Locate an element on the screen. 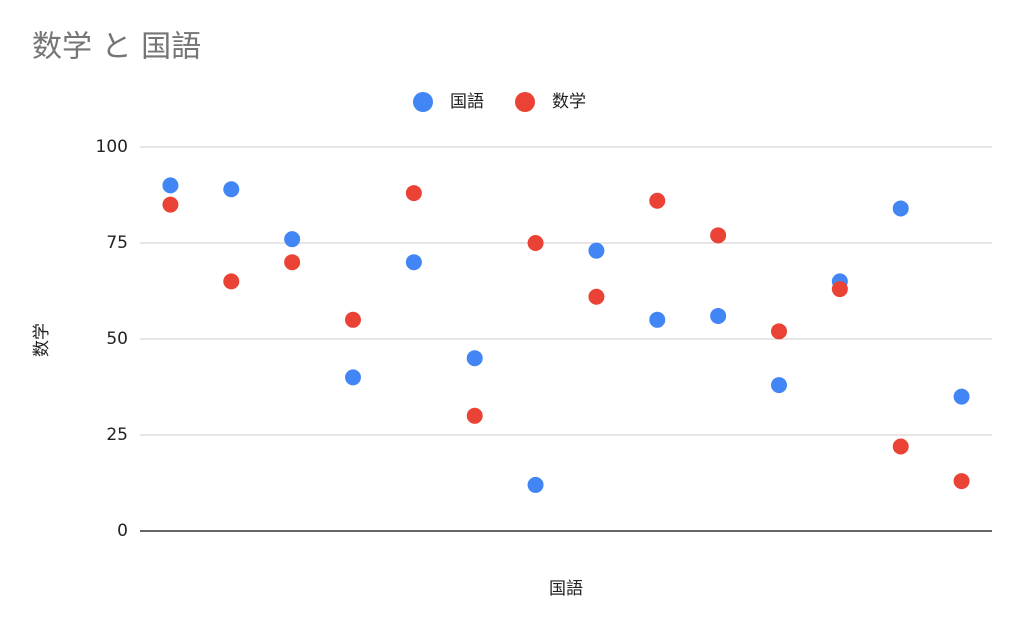 The image size is (1024, 634). legend-label: 数学 is located at coordinates (569, 102).